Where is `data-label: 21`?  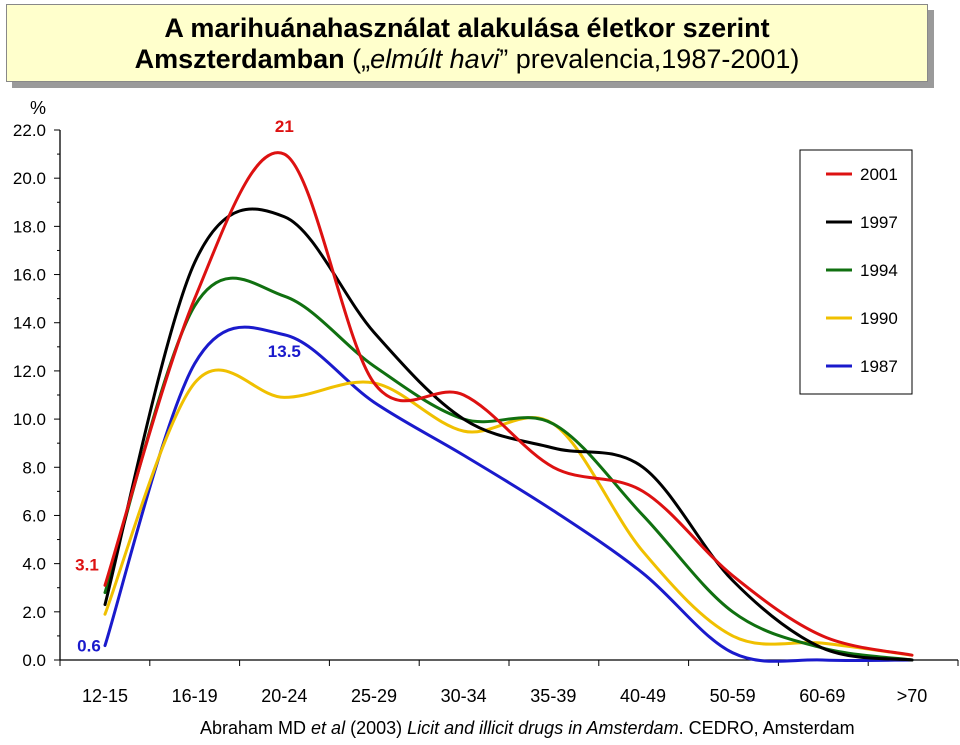 data-label: 21 is located at coordinates (284, 126).